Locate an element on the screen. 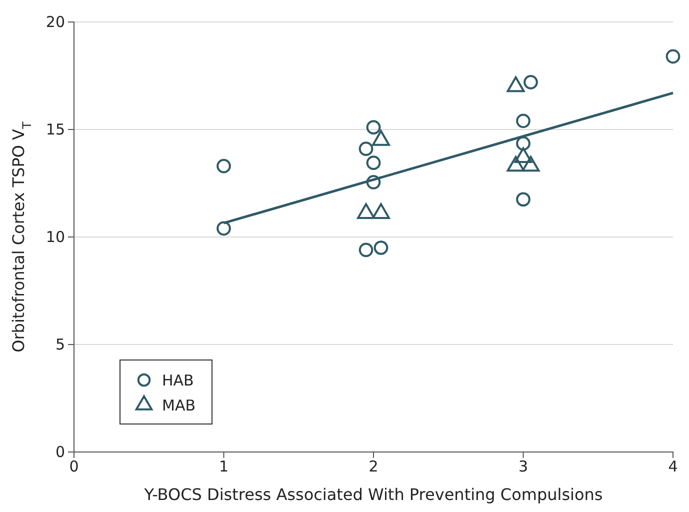 The height and width of the screenshot is (512, 689). x-axis-title: Y-BOCS Distress Associated With Preventing Compulsions is located at coordinates (373, 494).